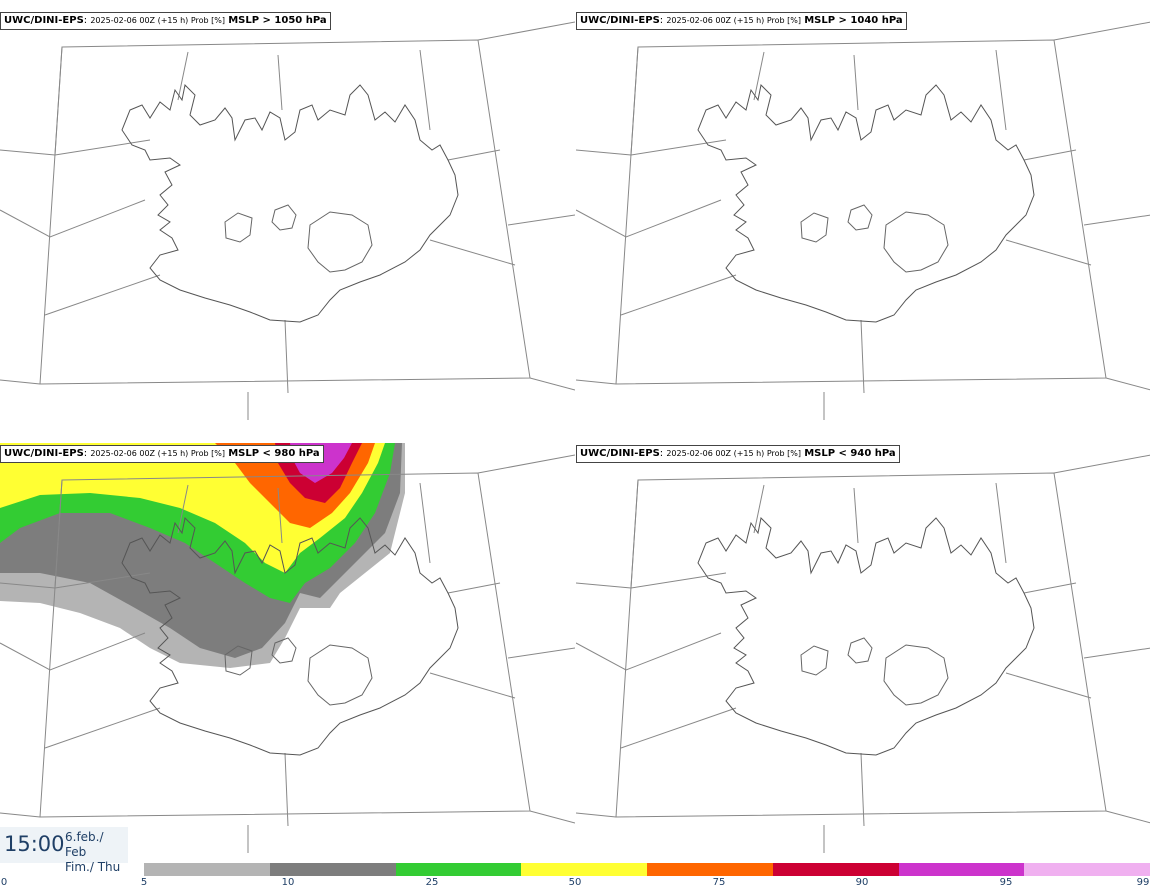  I want to click on threshold-label: MSLP > 1050 hPa, so click(277, 20).